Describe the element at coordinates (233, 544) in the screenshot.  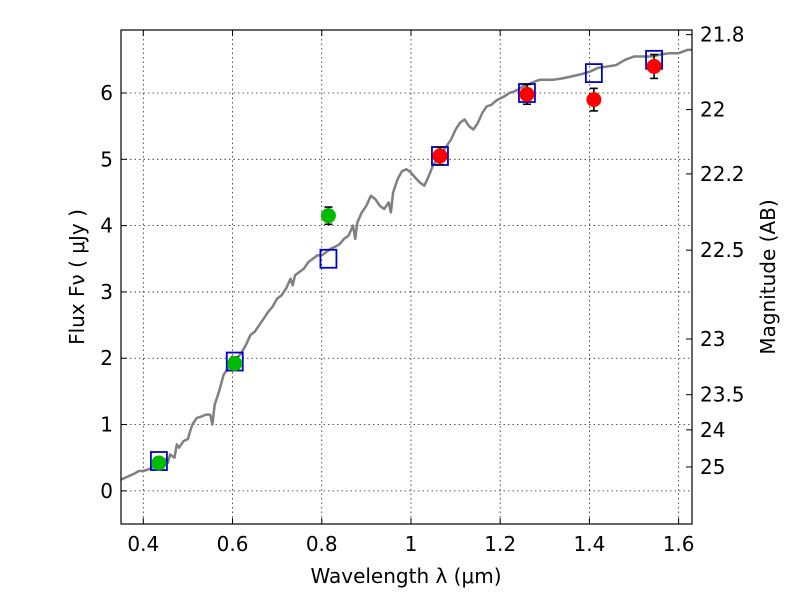
I see `x-tick-label: 0.6` at that location.